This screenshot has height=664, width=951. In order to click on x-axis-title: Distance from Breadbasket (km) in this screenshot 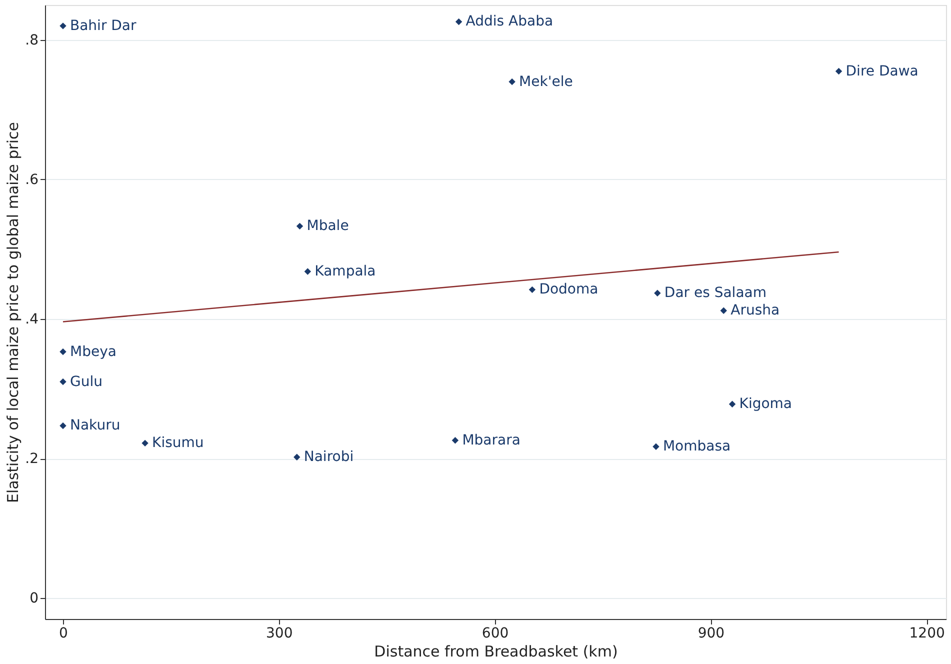, I will do `click(496, 651)`.